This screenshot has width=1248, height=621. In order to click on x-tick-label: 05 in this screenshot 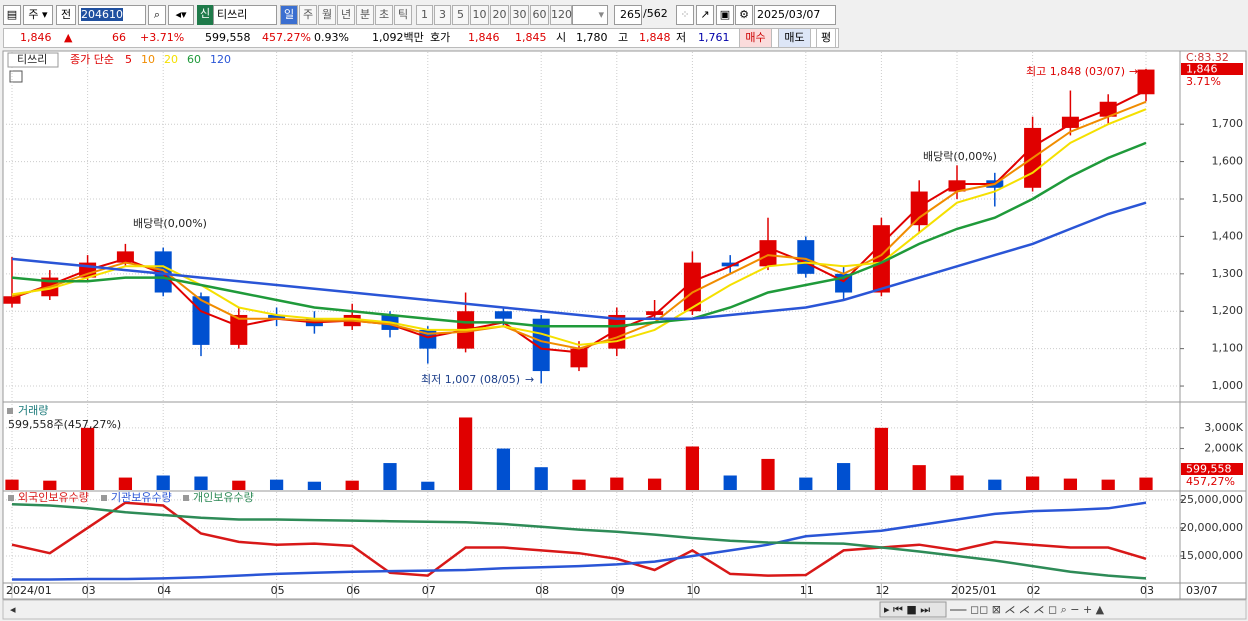, I will do `click(278, 590)`.